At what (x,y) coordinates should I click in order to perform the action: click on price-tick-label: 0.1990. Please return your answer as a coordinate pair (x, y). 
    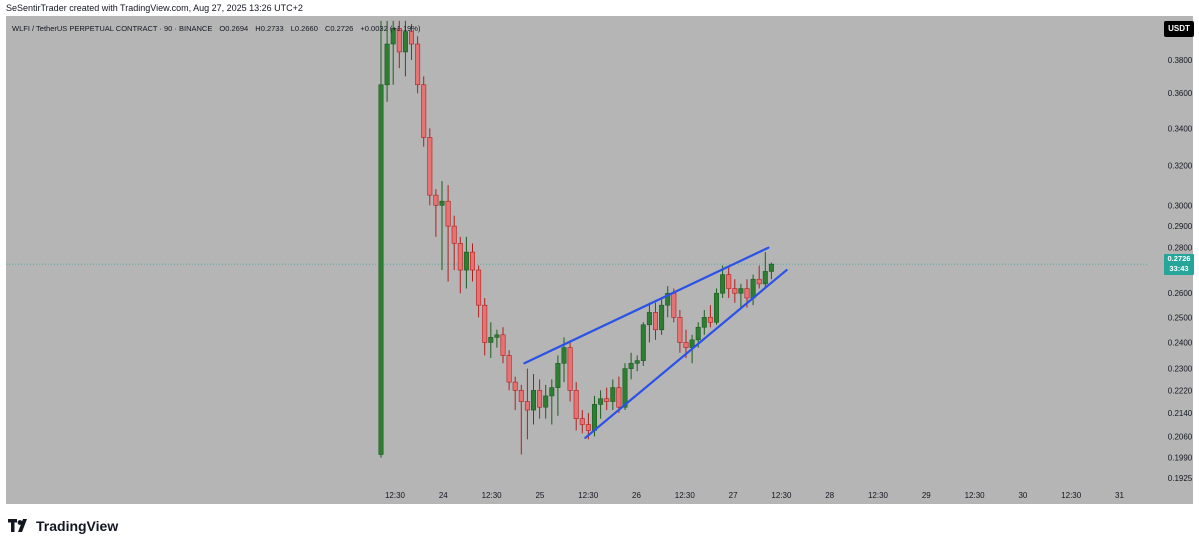
    Looking at the image, I should click on (1180, 458).